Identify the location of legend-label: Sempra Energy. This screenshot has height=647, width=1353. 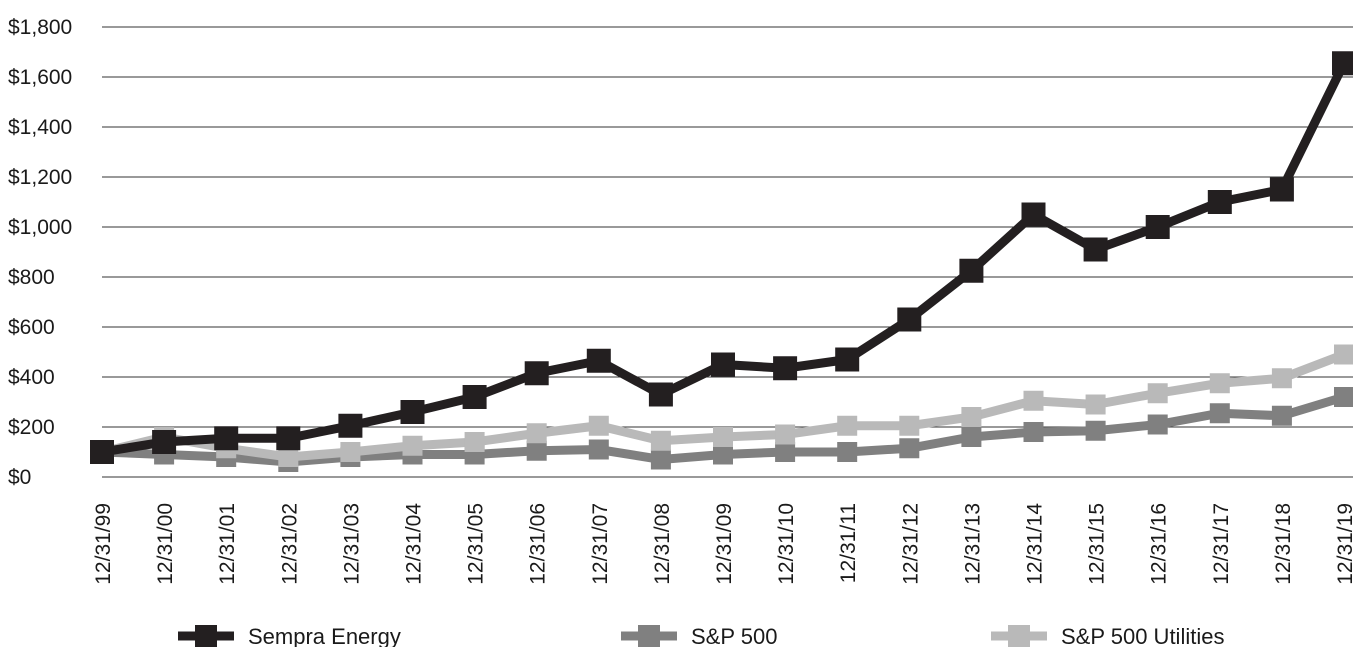
(324, 635).